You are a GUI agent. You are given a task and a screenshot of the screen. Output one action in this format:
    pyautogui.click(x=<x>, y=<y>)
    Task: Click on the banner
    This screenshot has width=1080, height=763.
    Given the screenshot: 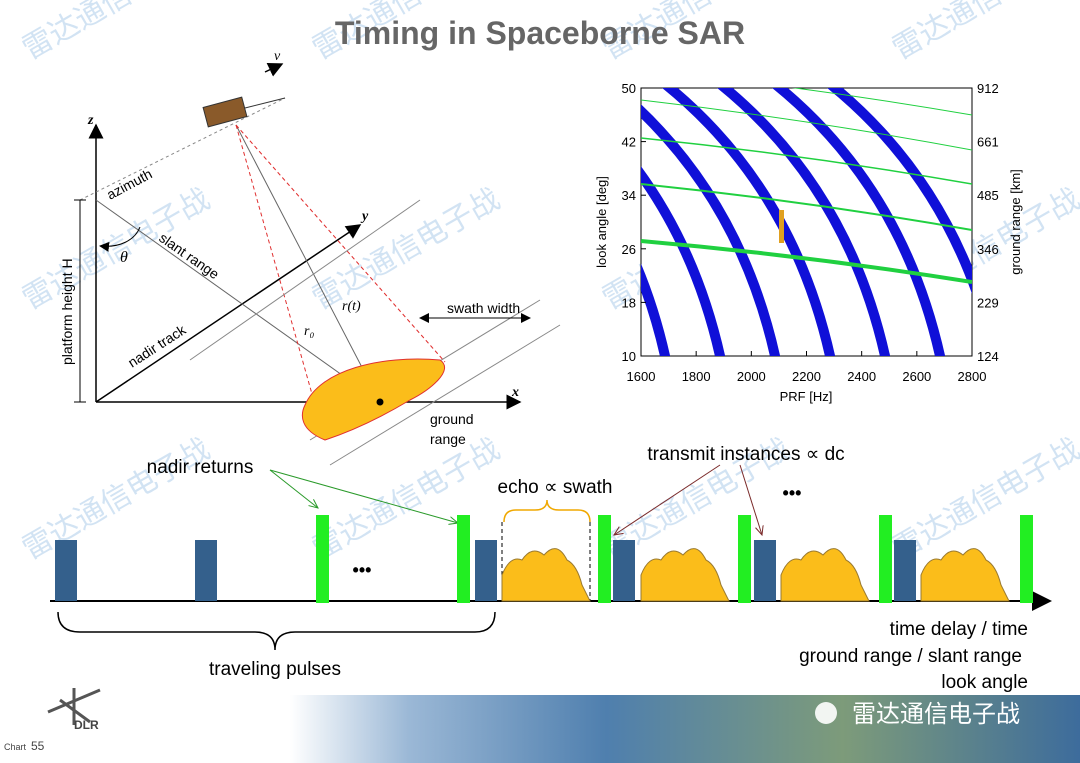 What is the action you would take?
    pyautogui.click(x=685, y=729)
    